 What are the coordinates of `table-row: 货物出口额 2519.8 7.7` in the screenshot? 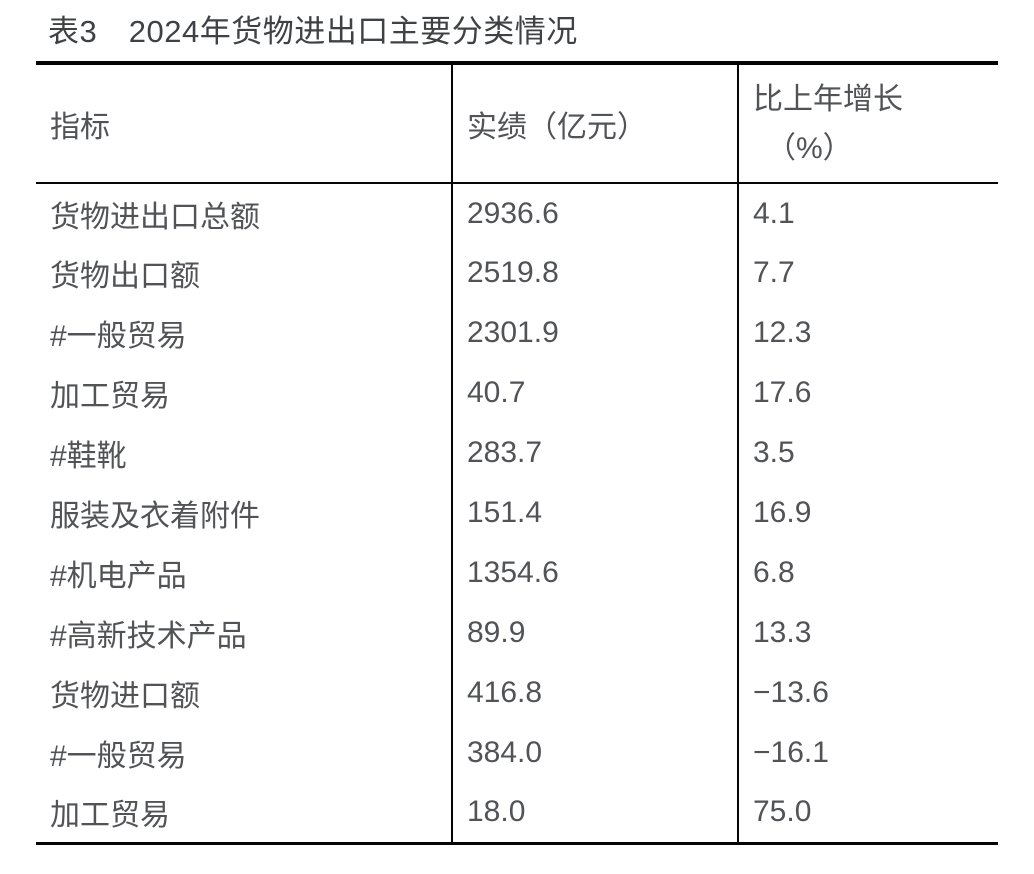 It's located at (517, 273).